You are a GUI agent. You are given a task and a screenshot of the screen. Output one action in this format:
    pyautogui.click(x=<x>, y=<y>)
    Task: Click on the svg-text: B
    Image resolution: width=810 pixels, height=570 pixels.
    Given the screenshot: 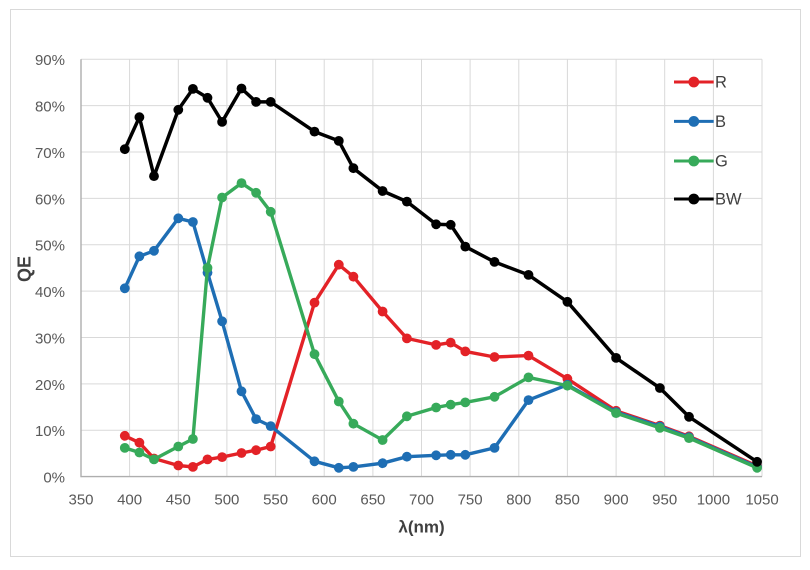 What is the action you would take?
    pyautogui.click(x=720, y=122)
    